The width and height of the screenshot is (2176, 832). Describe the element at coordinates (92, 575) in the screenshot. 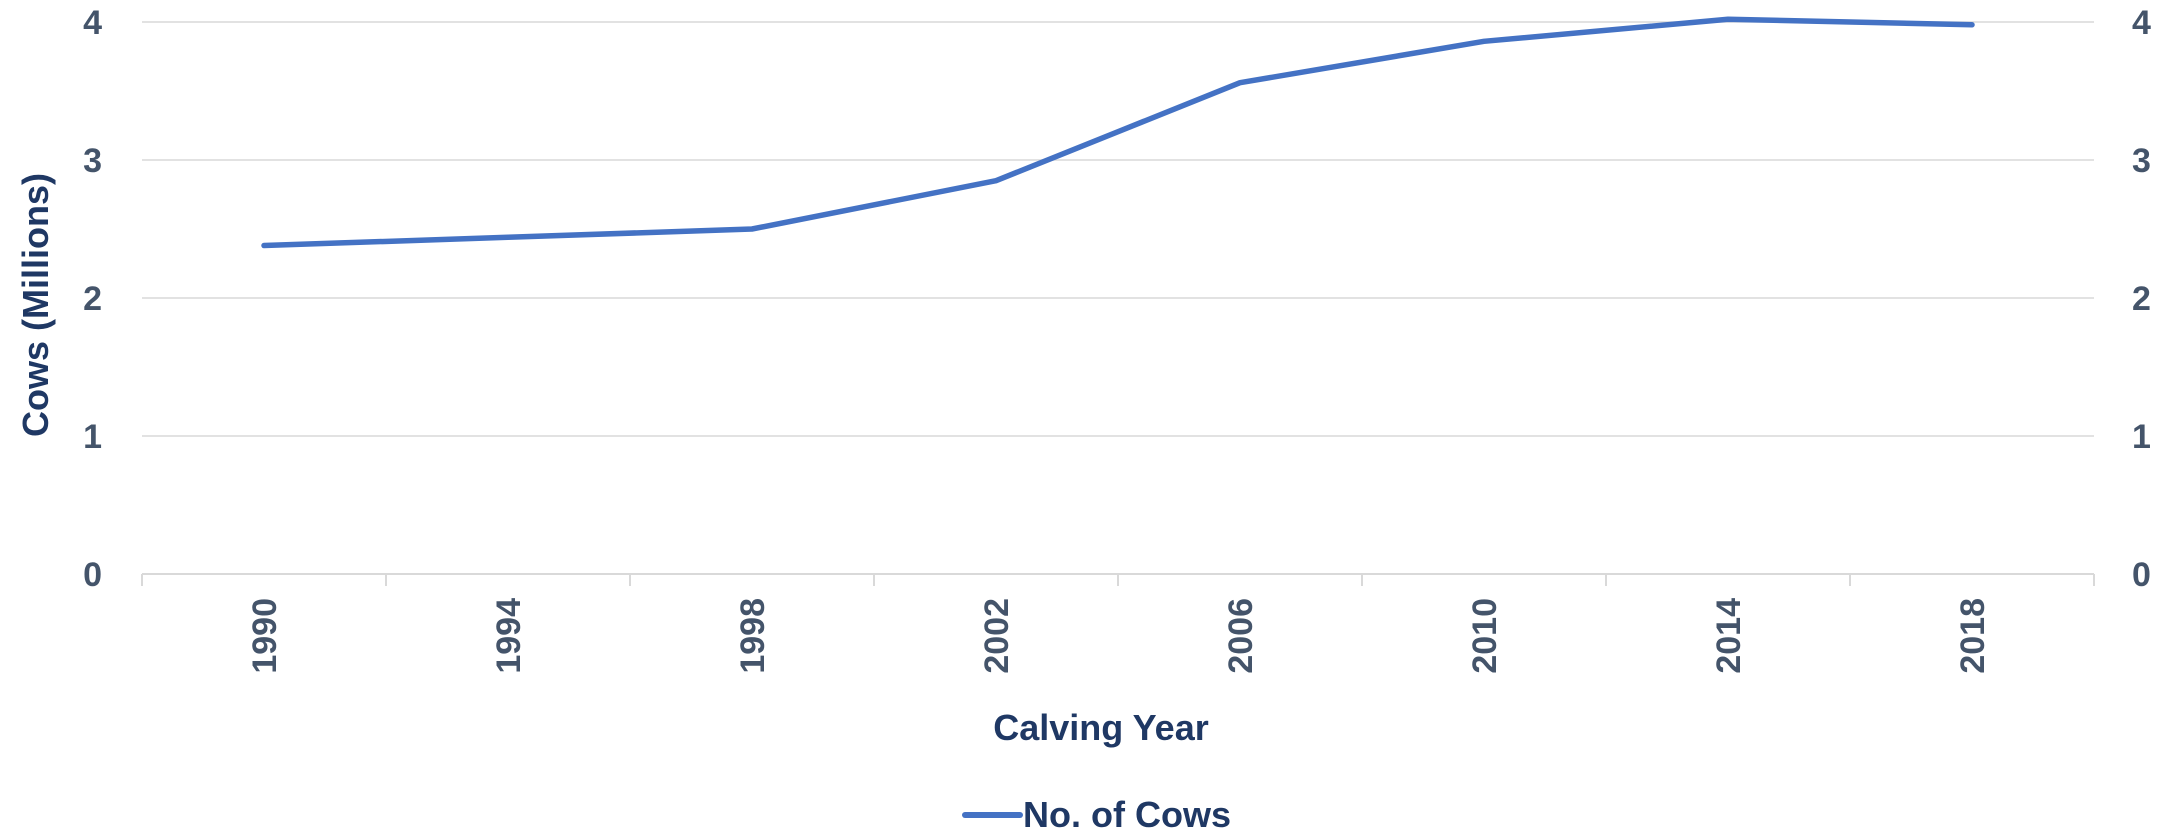

I see `y-tick-label-left: 0` at that location.